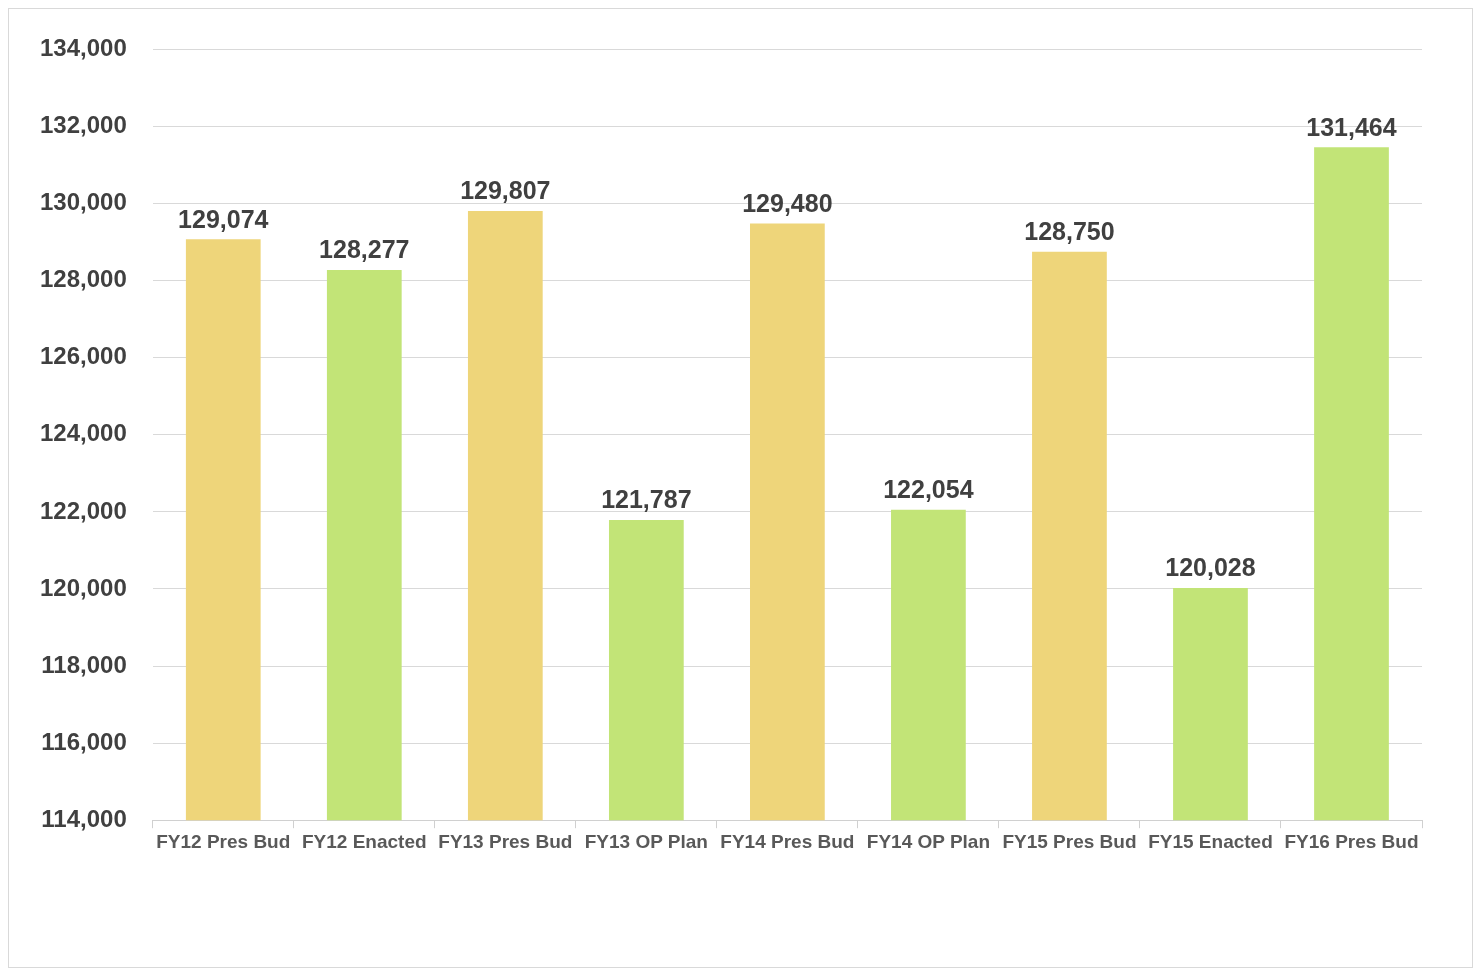  Describe the element at coordinates (1069, 841) in the screenshot. I see `x-tick-label: FY15 Pres Bud` at that location.